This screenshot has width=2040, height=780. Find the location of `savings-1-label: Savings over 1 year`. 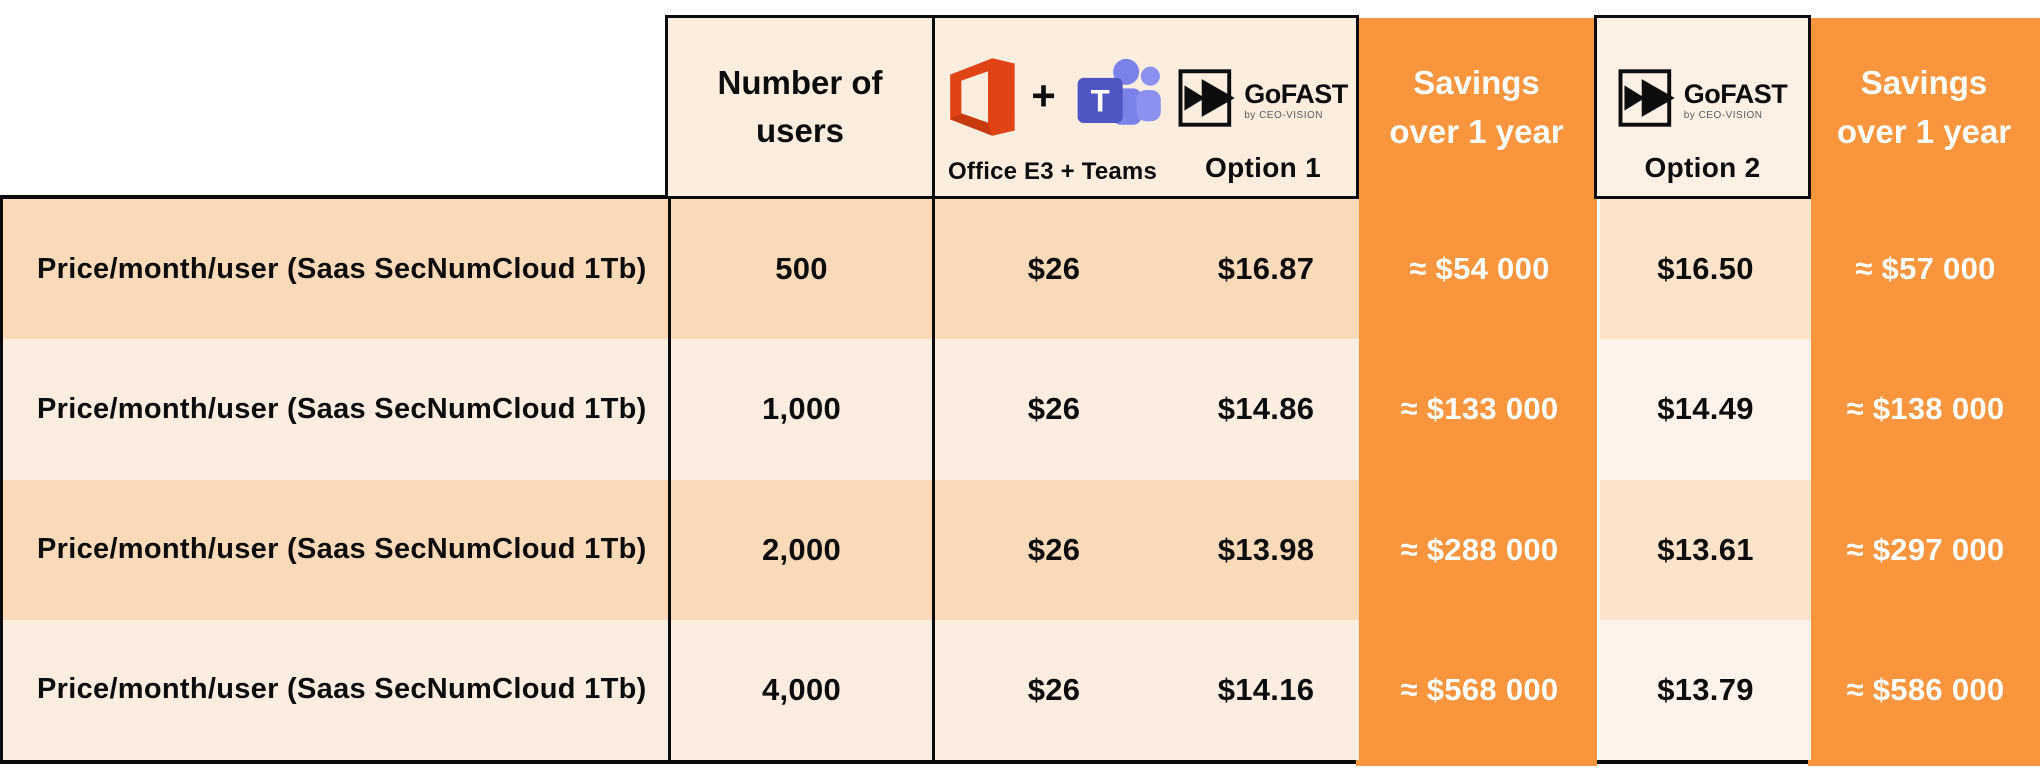

savings-1-label: Savings over 1 year is located at coordinates (1476, 107).